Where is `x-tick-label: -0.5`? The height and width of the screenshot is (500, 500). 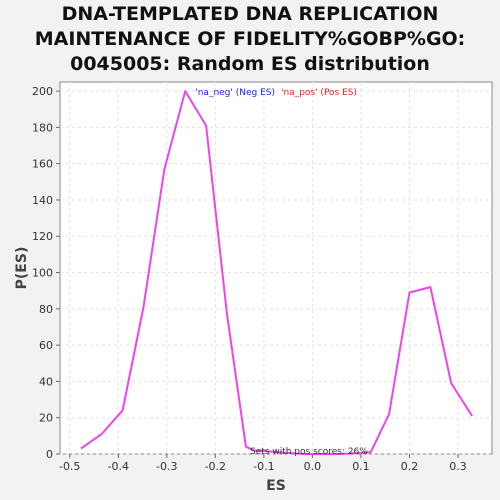 x-tick-label: -0.5 is located at coordinates (69, 466).